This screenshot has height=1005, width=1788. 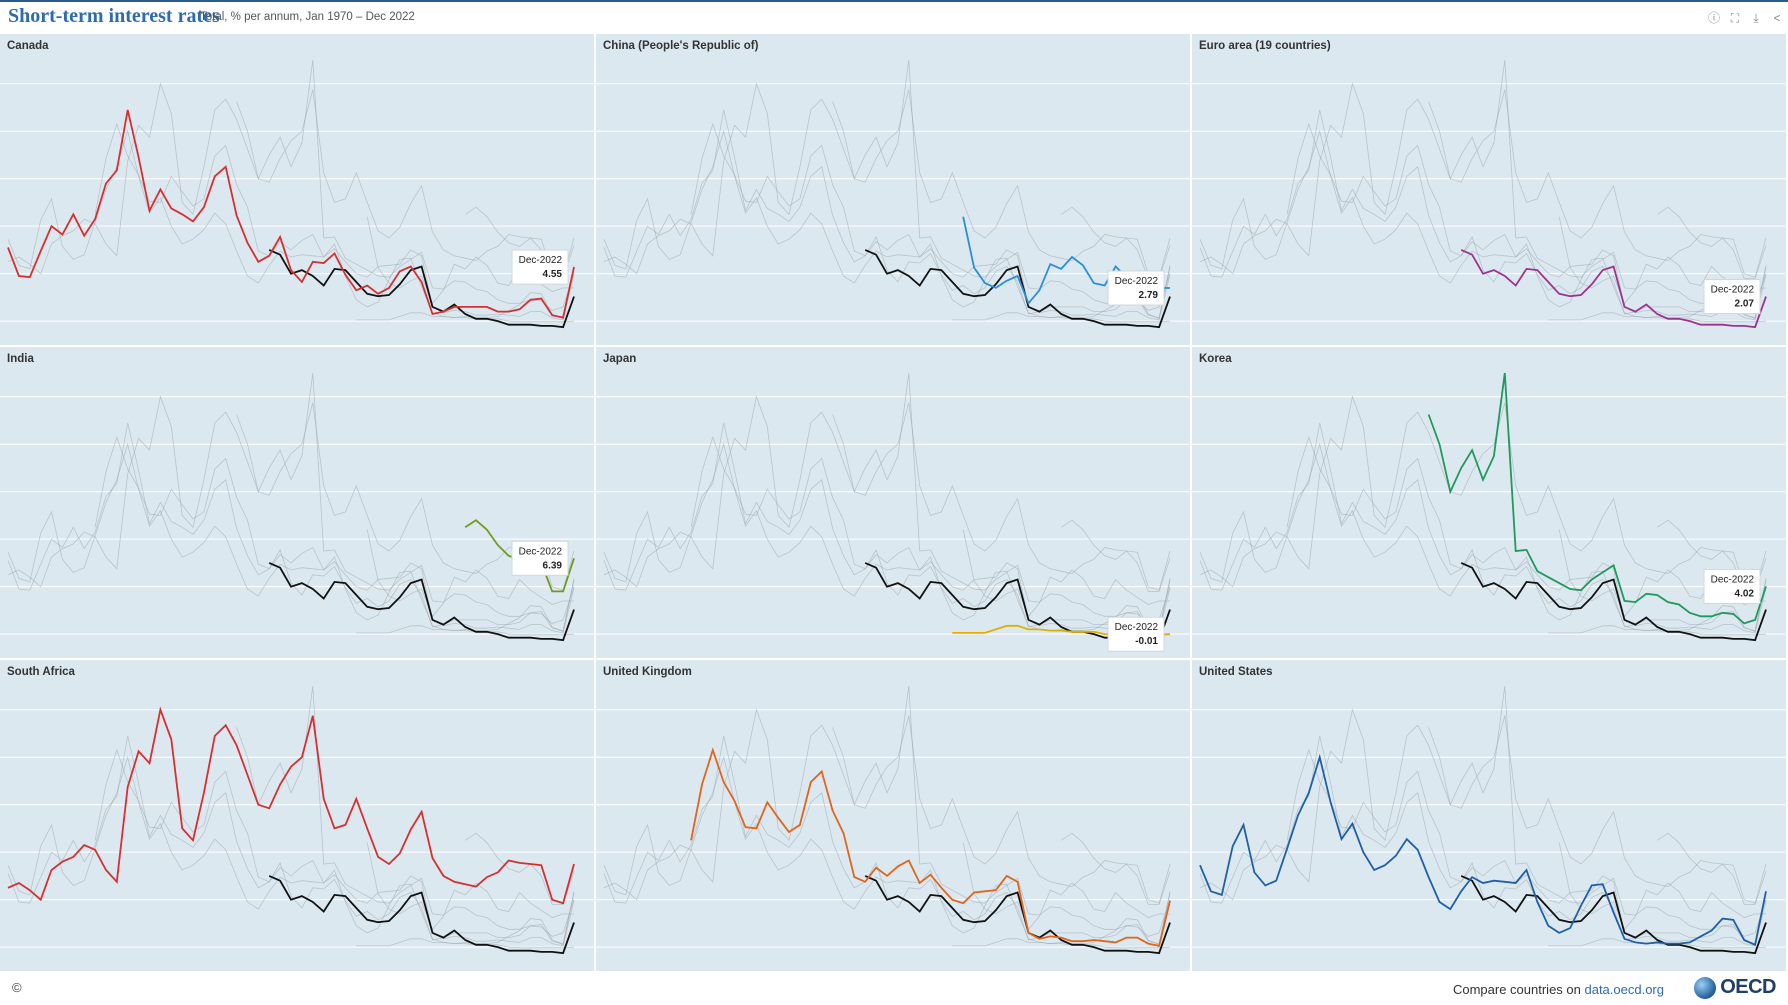 I want to click on panel-plot: Dec-2022 -0.01, so click(x=893, y=512).